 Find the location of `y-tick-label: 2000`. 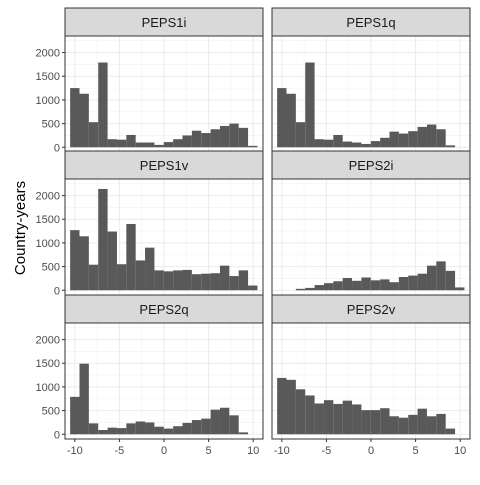

y-tick-label: 2000 is located at coordinates (48, 197).